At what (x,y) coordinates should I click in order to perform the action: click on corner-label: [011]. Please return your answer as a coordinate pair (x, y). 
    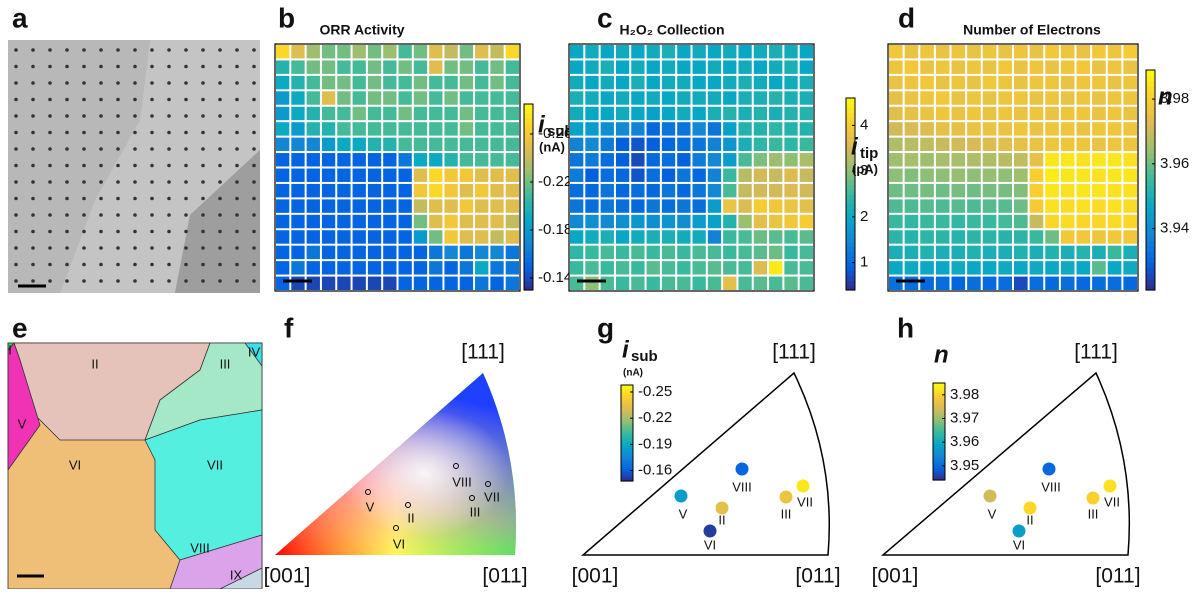
    Looking at the image, I should click on (504, 576).